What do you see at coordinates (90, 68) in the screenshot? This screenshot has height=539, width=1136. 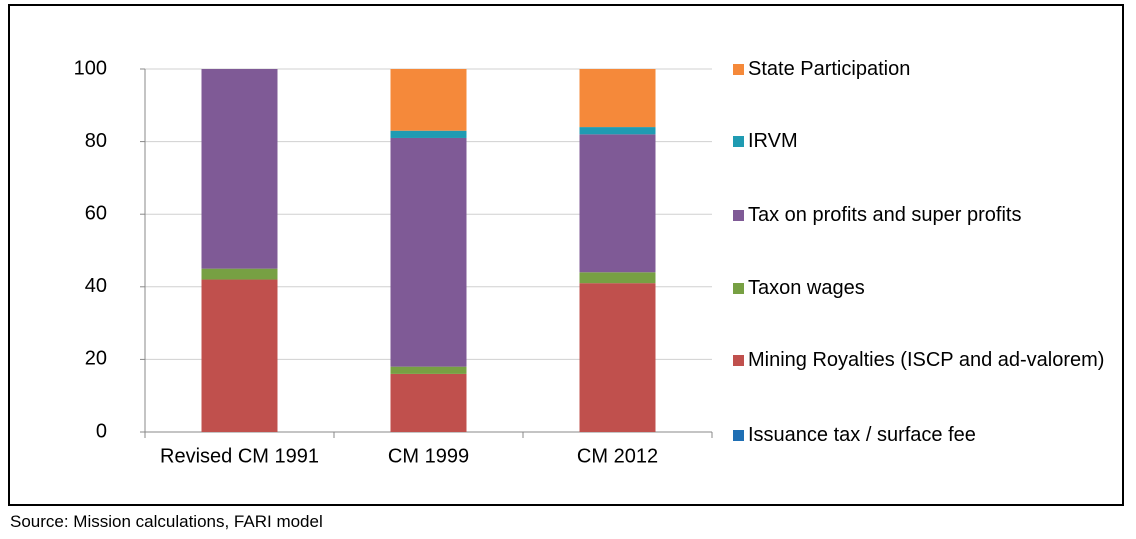 I see `y-tick-label: 100` at bounding box center [90, 68].